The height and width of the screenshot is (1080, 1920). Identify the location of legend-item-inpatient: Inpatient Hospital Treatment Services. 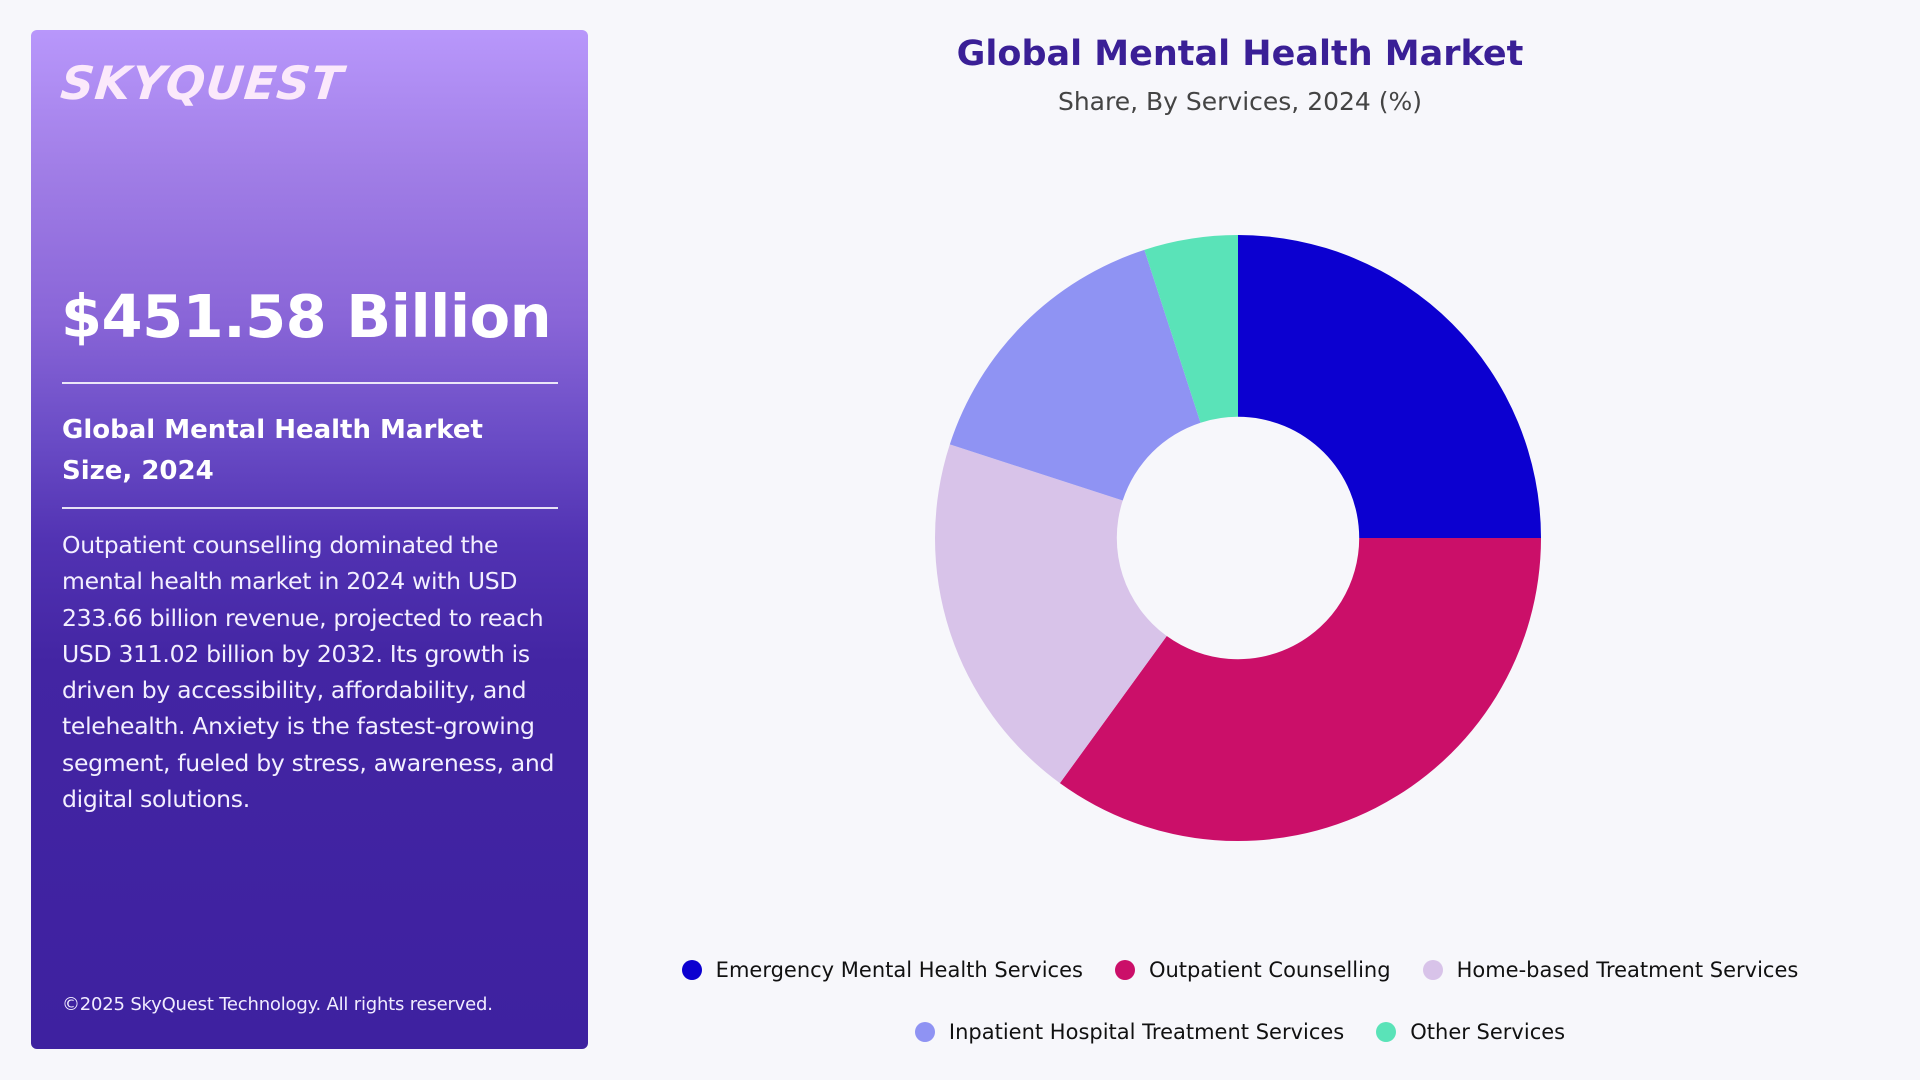
(1129, 1032).